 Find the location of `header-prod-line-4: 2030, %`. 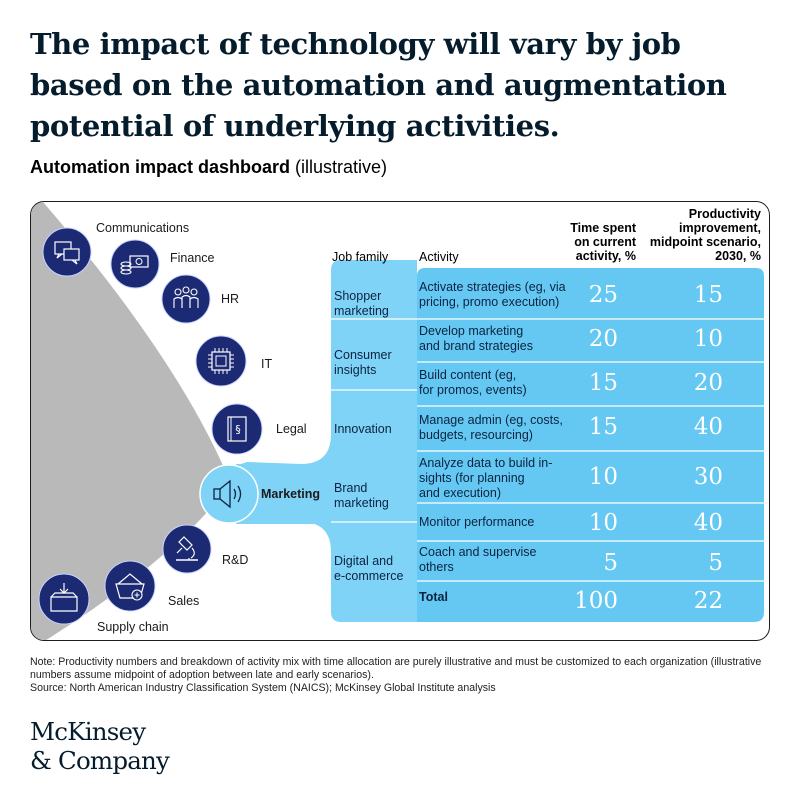

header-prod-line-4: 2030, % is located at coordinates (738, 256).